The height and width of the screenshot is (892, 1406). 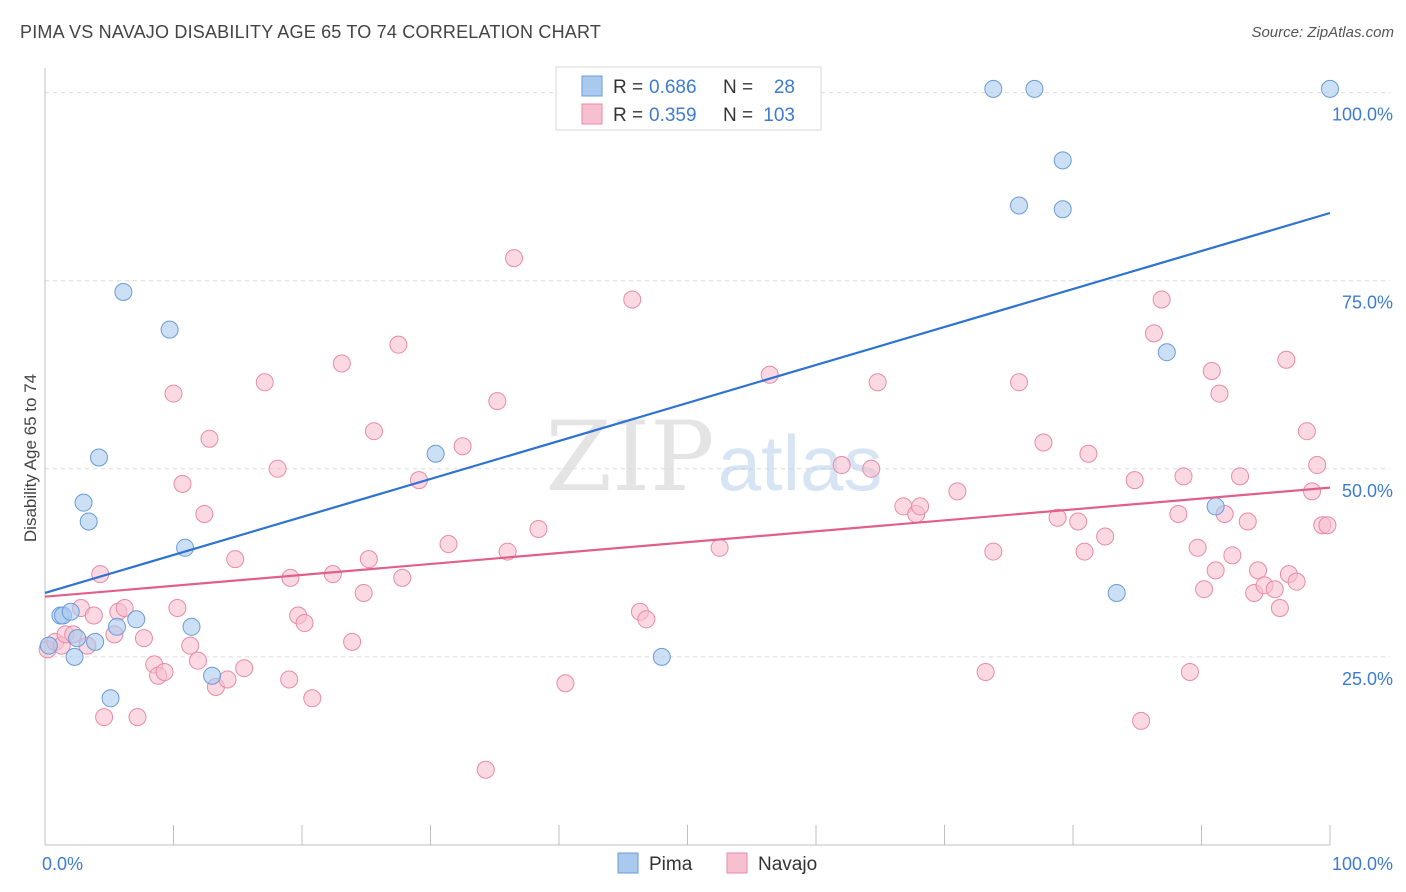 I want to click on x-tick-label: 100.0%, so click(x=1362, y=864).